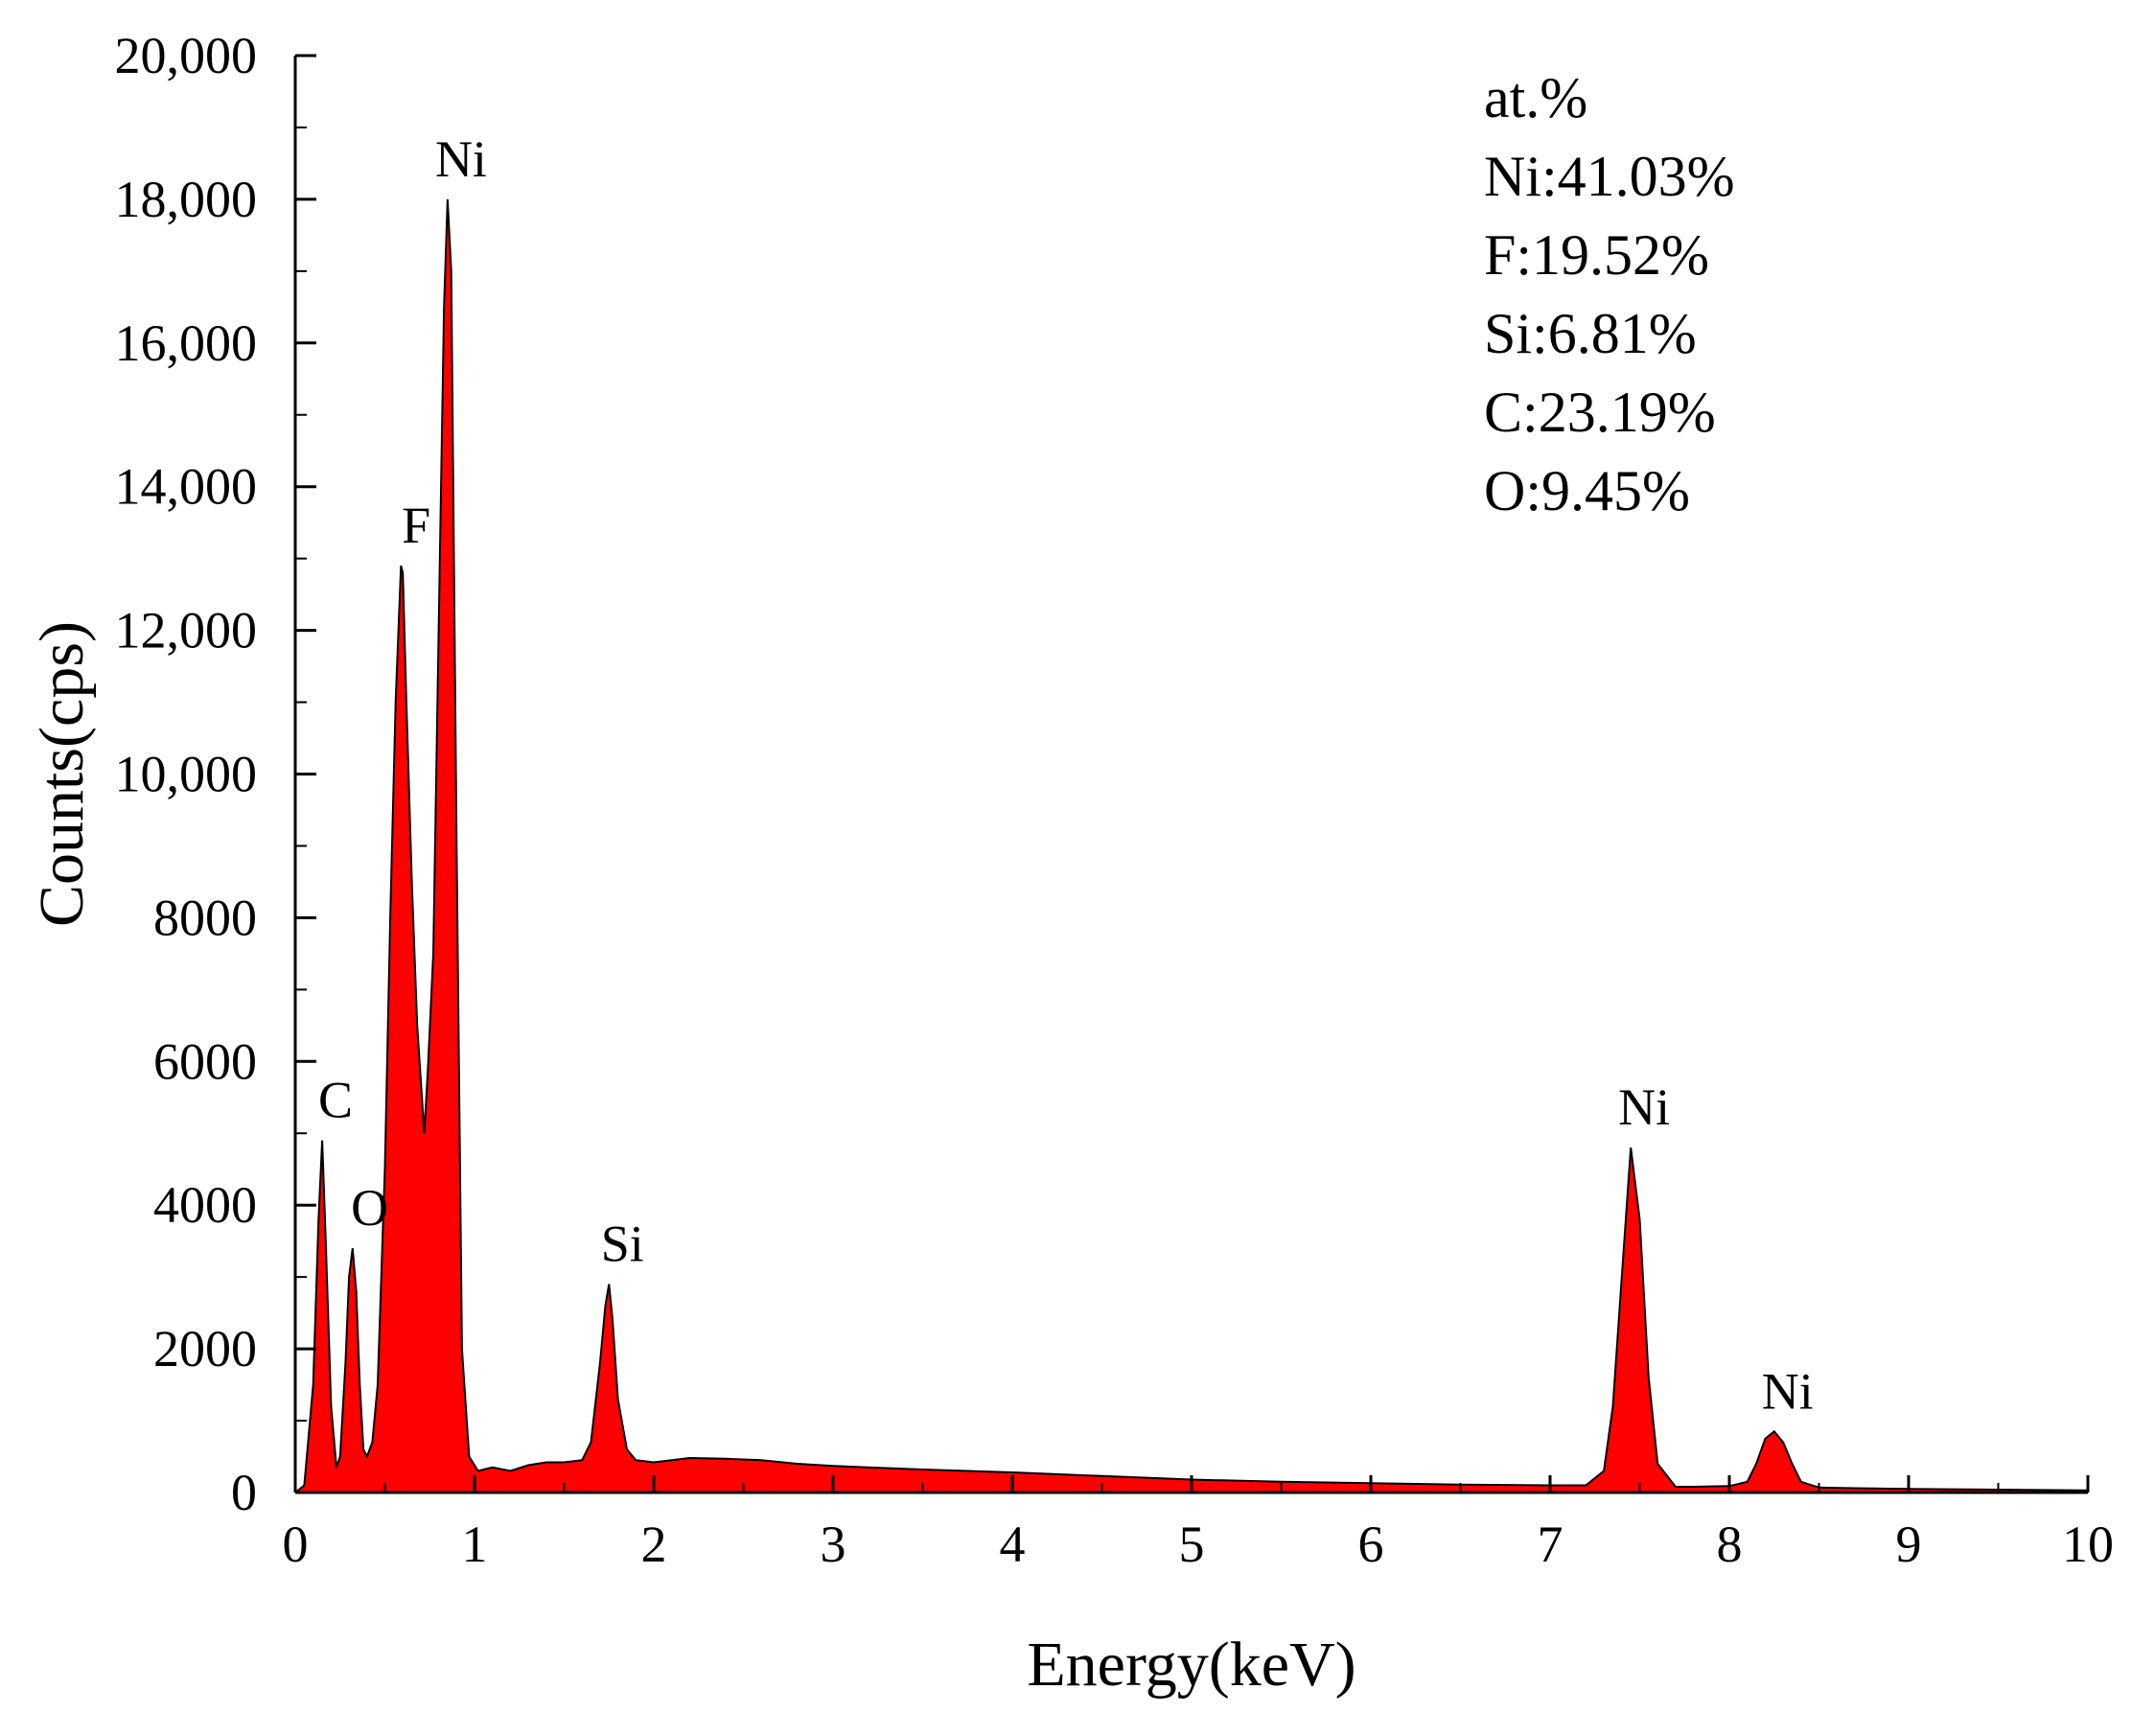 The image size is (2131, 1736). What do you see at coordinates (1371, 1544) in the screenshot?
I see `x-tick-label: 6` at bounding box center [1371, 1544].